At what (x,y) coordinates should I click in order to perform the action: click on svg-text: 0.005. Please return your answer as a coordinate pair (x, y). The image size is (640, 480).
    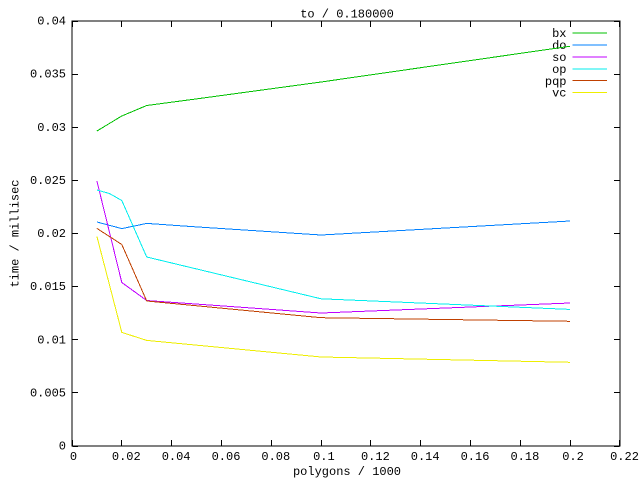
    Looking at the image, I should click on (48, 394).